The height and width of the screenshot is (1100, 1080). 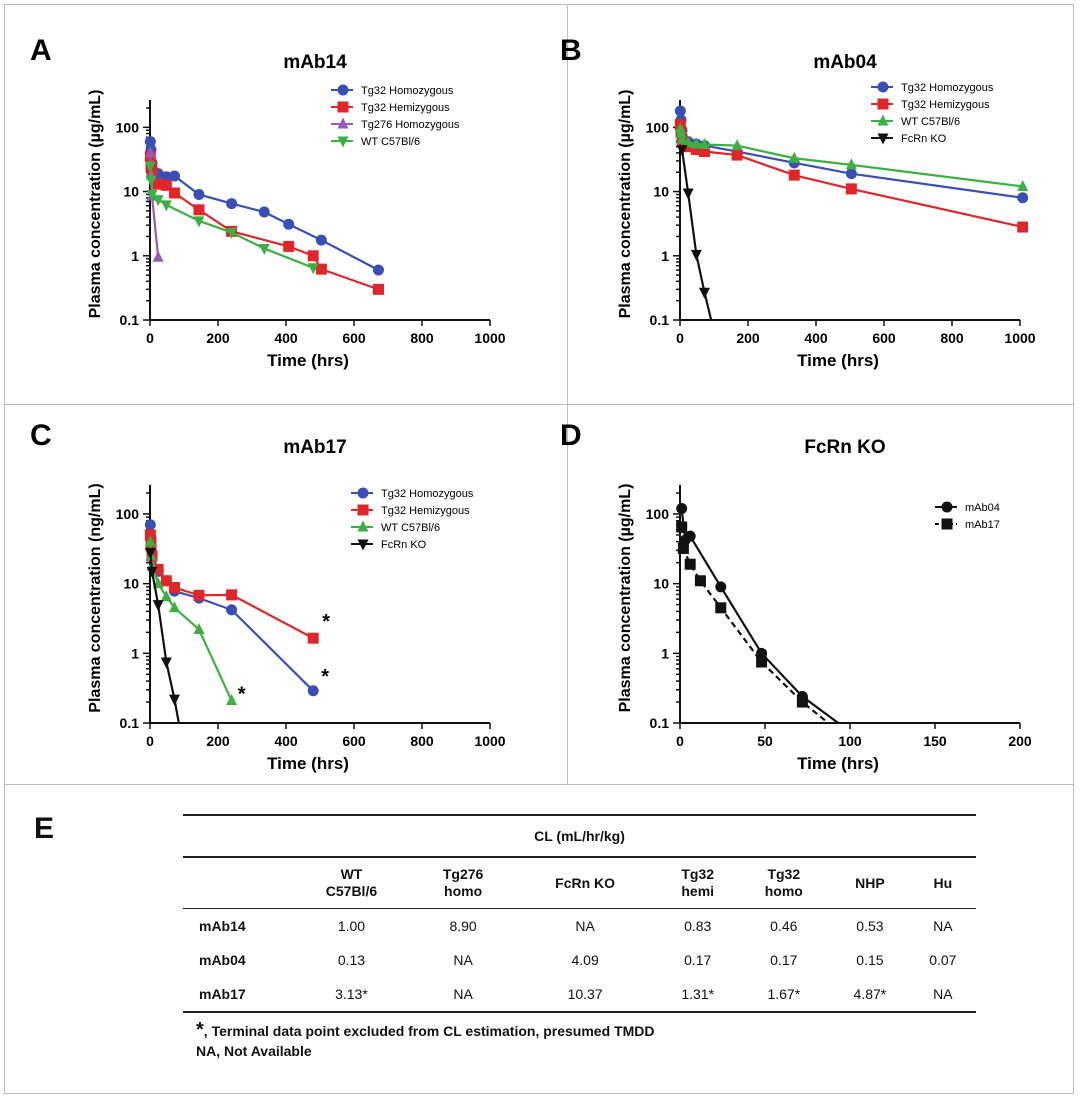 What do you see at coordinates (351, 960) in the screenshot?
I see `table-cell: 0.13` at bounding box center [351, 960].